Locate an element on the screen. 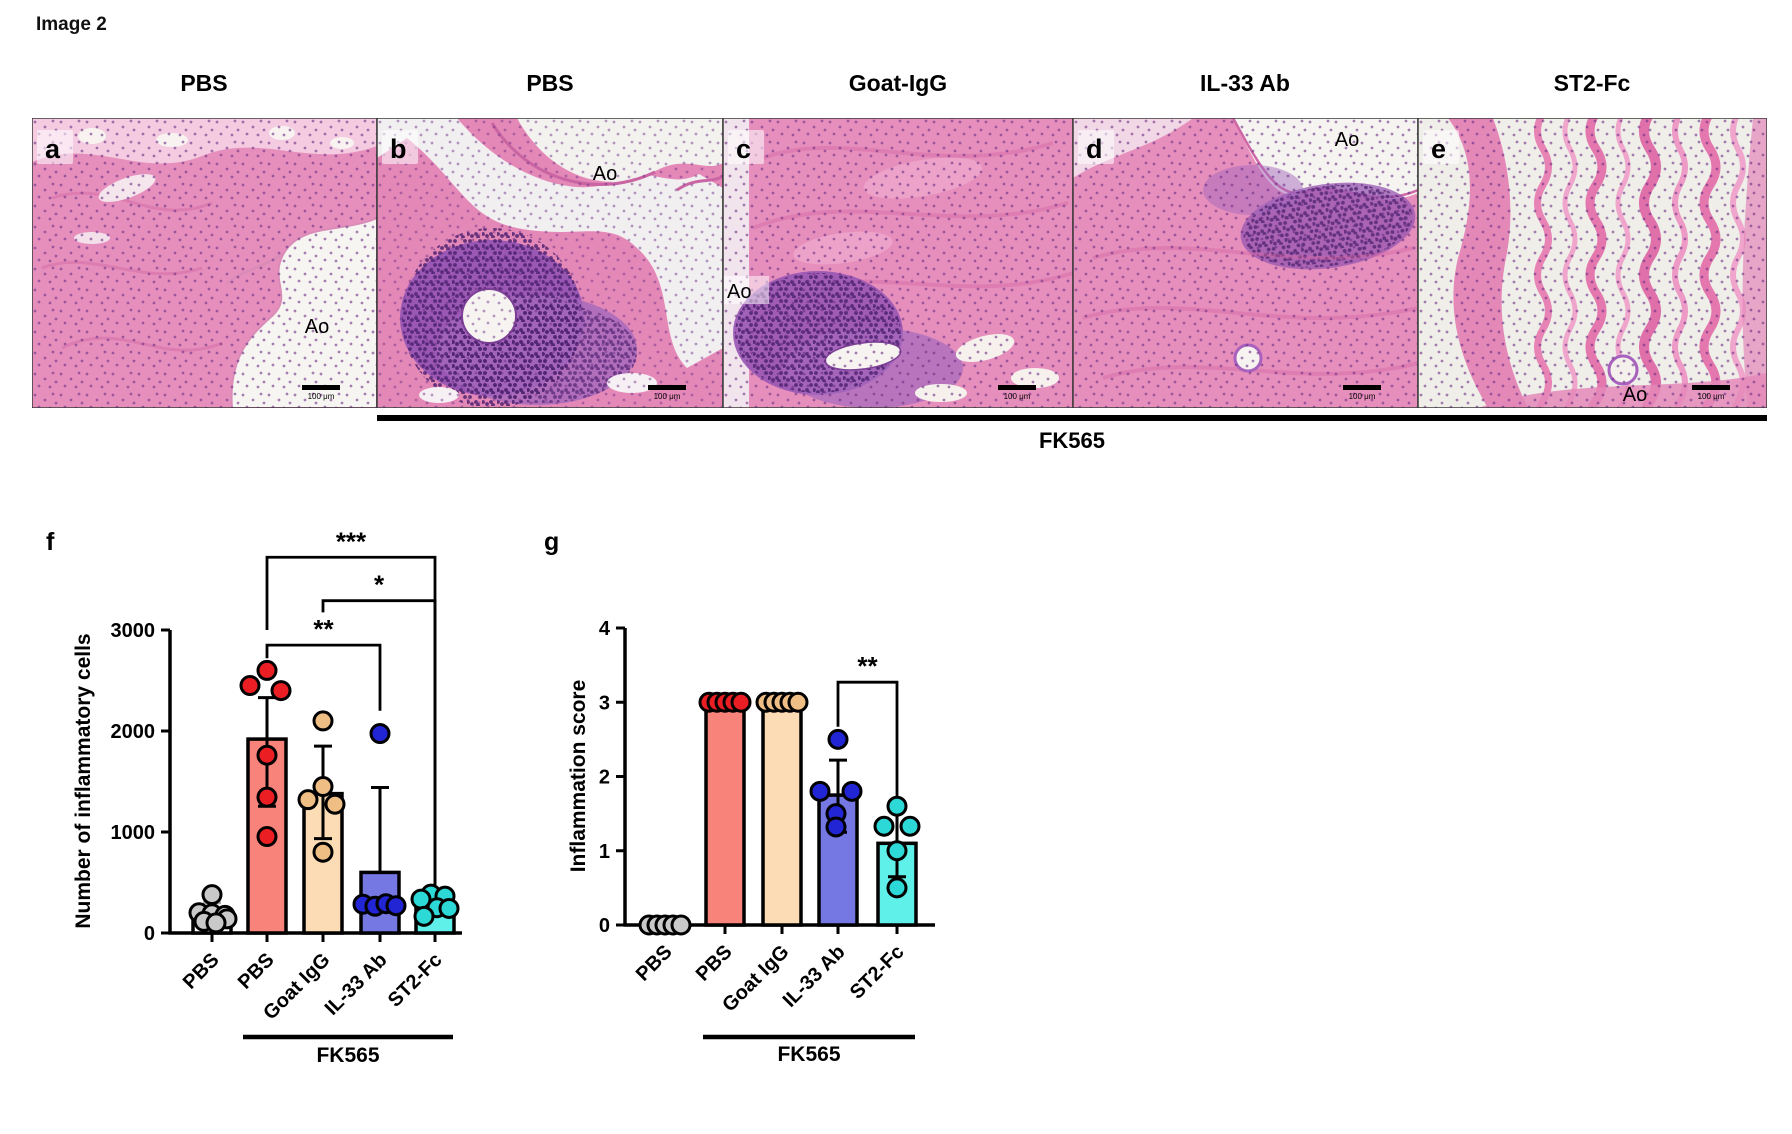 The width and height of the screenshot is (1792, 1134). panel-c-ao-label: Ao is located at coordinates (739, 292).